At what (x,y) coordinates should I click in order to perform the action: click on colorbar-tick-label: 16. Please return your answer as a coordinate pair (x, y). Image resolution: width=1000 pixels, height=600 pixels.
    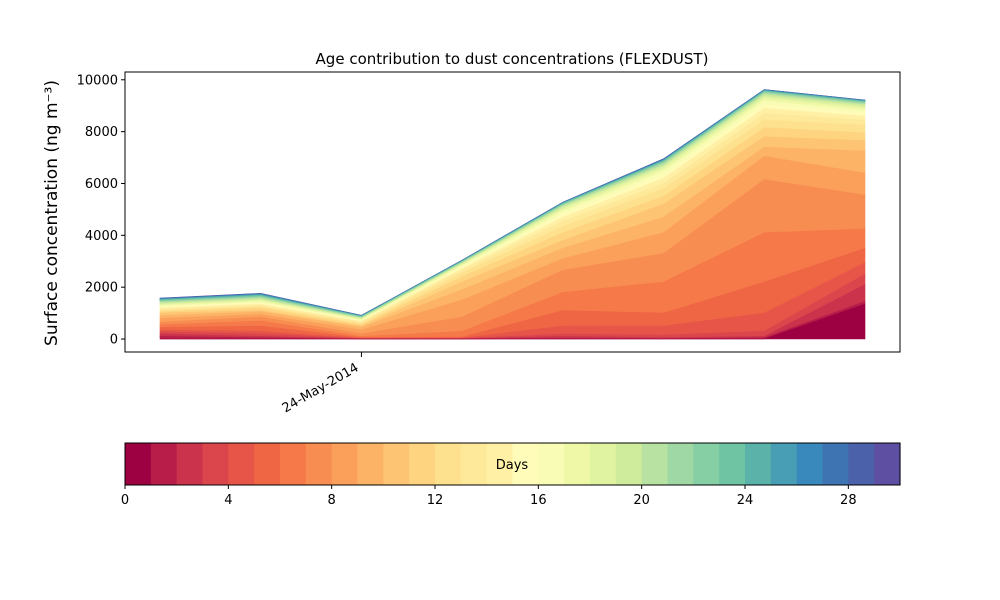
    Looking at the image, I should click on (538, 500).